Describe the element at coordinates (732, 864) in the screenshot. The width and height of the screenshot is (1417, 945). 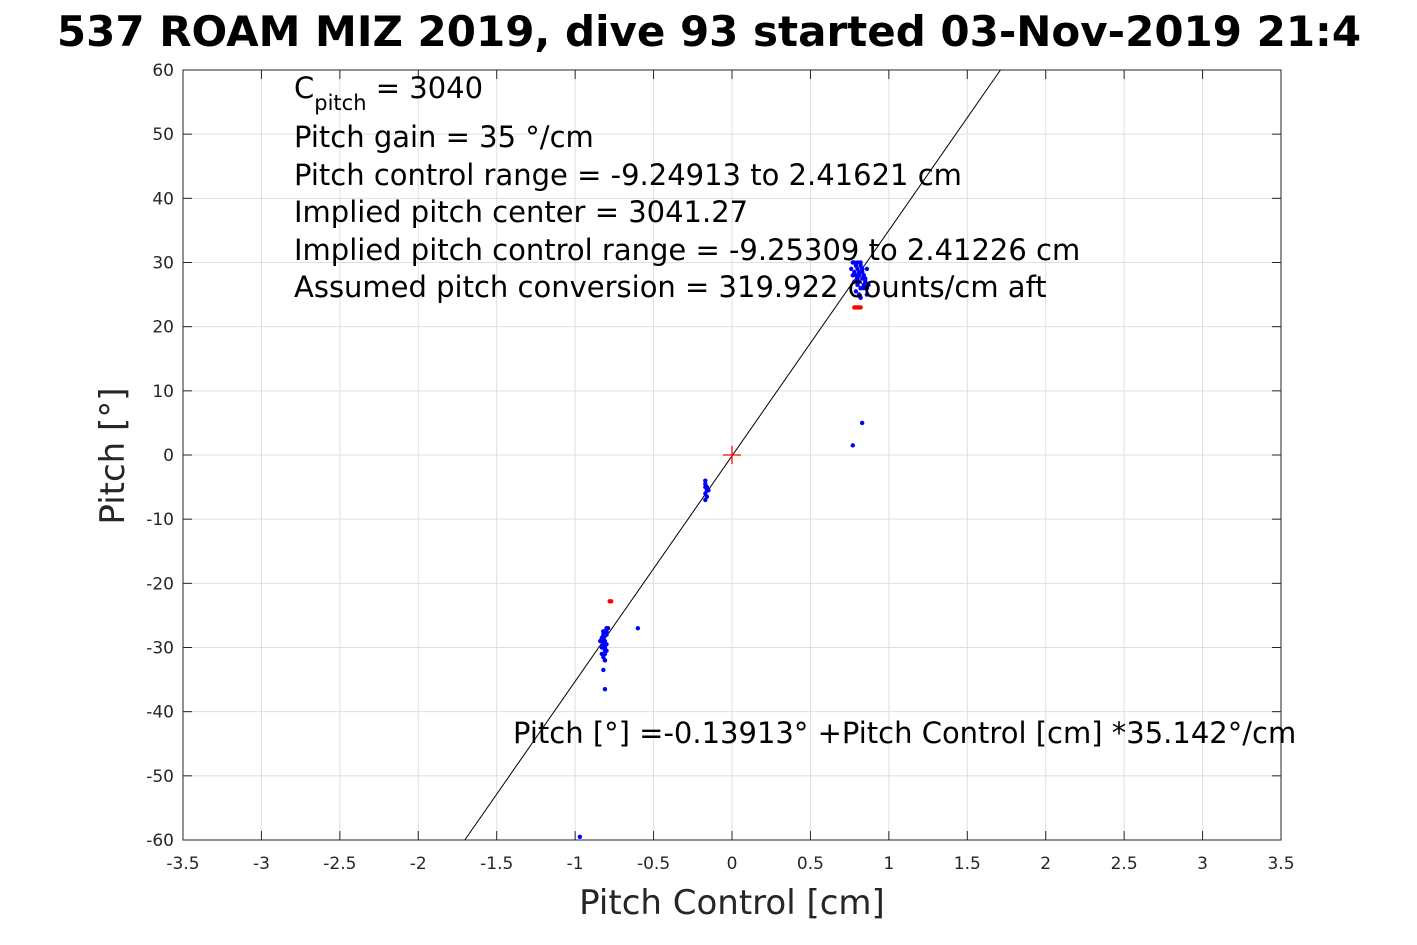
I see `x-tick-label: 0` at that location.